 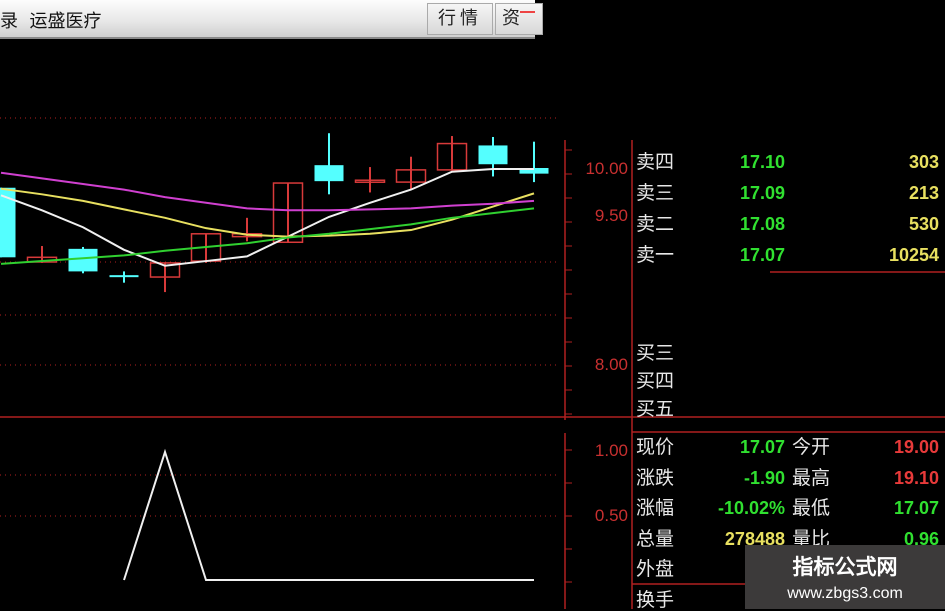 I want to click on ask-label: 卖四, so click(x=655, y=162).